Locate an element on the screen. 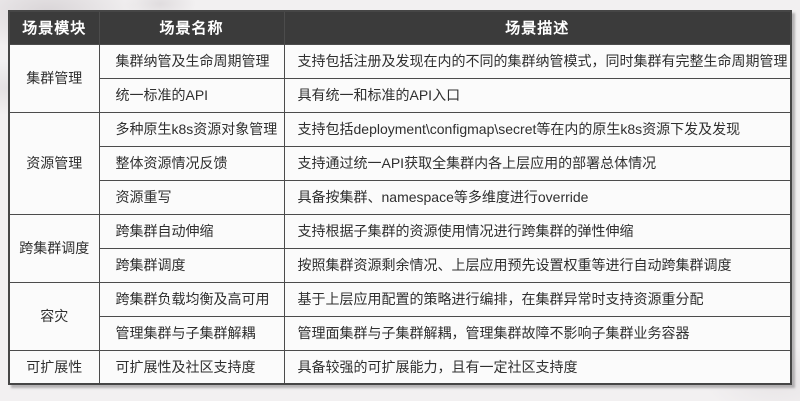 This screenshot has width=800, height=401. name-cell: 管理集群与子集群解耦 is located at coordinates (191, 333).